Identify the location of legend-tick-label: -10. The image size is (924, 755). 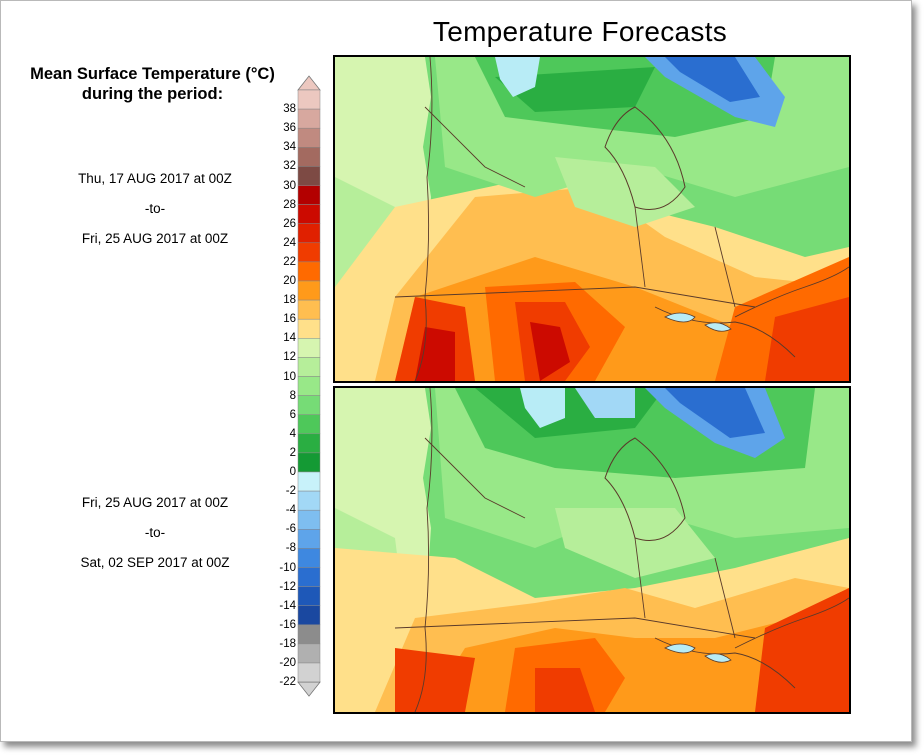
(287, 567).